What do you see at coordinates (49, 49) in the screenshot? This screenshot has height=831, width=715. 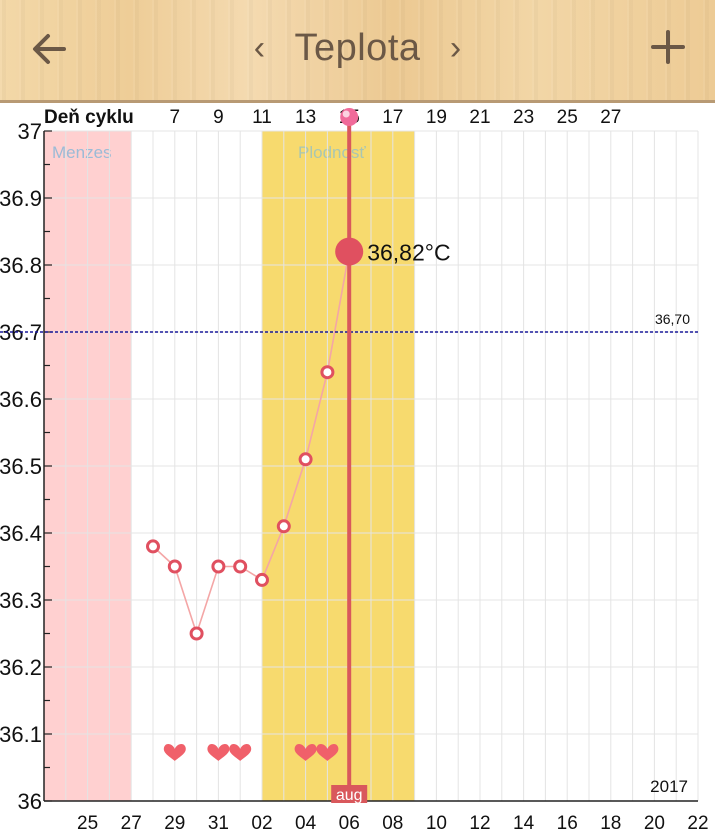 I see `arrow-left-icon` at bounding box center [49, 49].